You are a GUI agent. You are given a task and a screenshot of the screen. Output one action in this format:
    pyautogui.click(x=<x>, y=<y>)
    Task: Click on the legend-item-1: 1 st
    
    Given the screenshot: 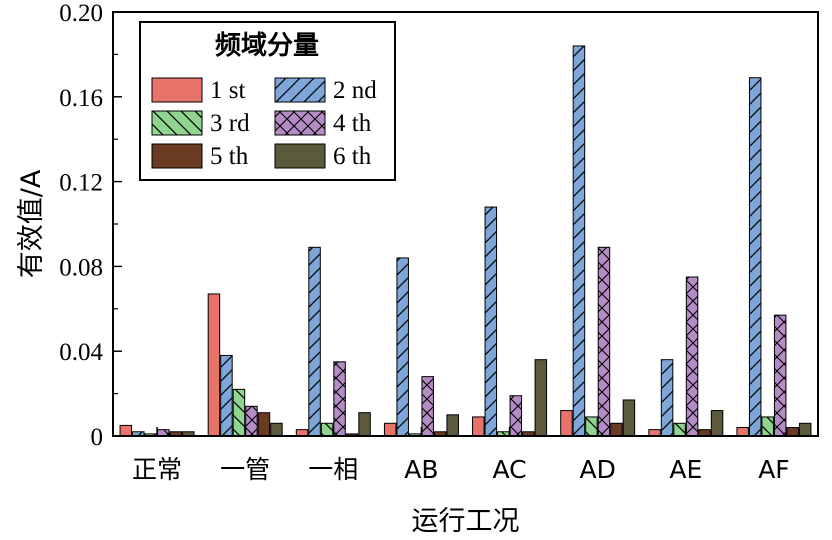 What is the action you would take?
    pyautogui.click(x=198, y=90)
    